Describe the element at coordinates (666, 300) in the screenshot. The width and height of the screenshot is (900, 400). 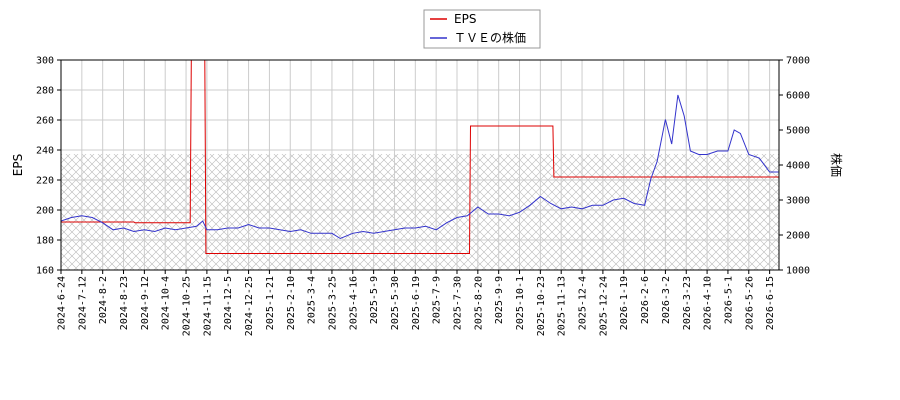
I see `x-tick-label: 2026-3-2` at that location.